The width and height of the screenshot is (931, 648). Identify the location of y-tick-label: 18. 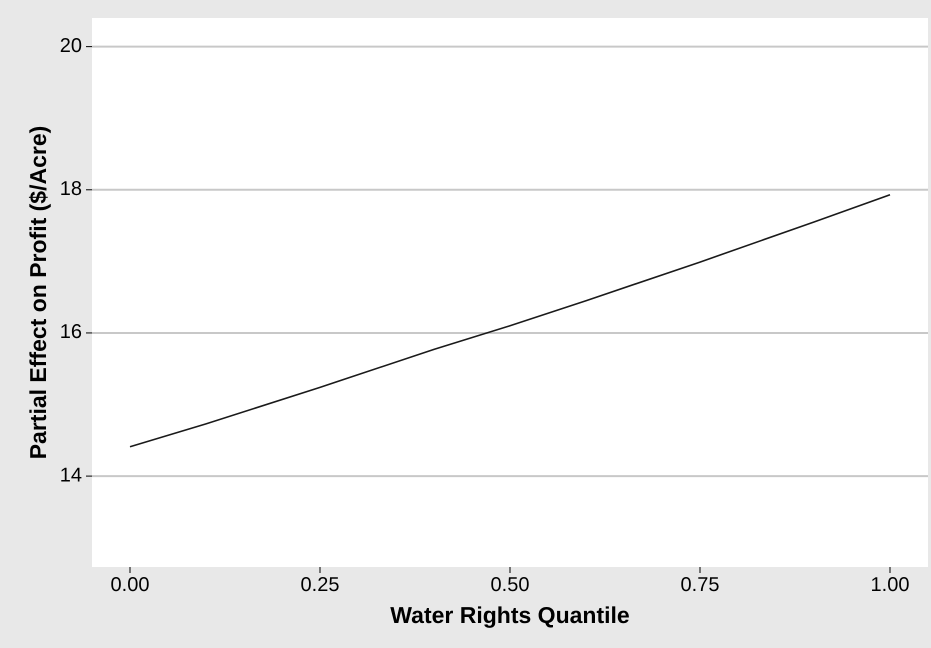
(71, 189).